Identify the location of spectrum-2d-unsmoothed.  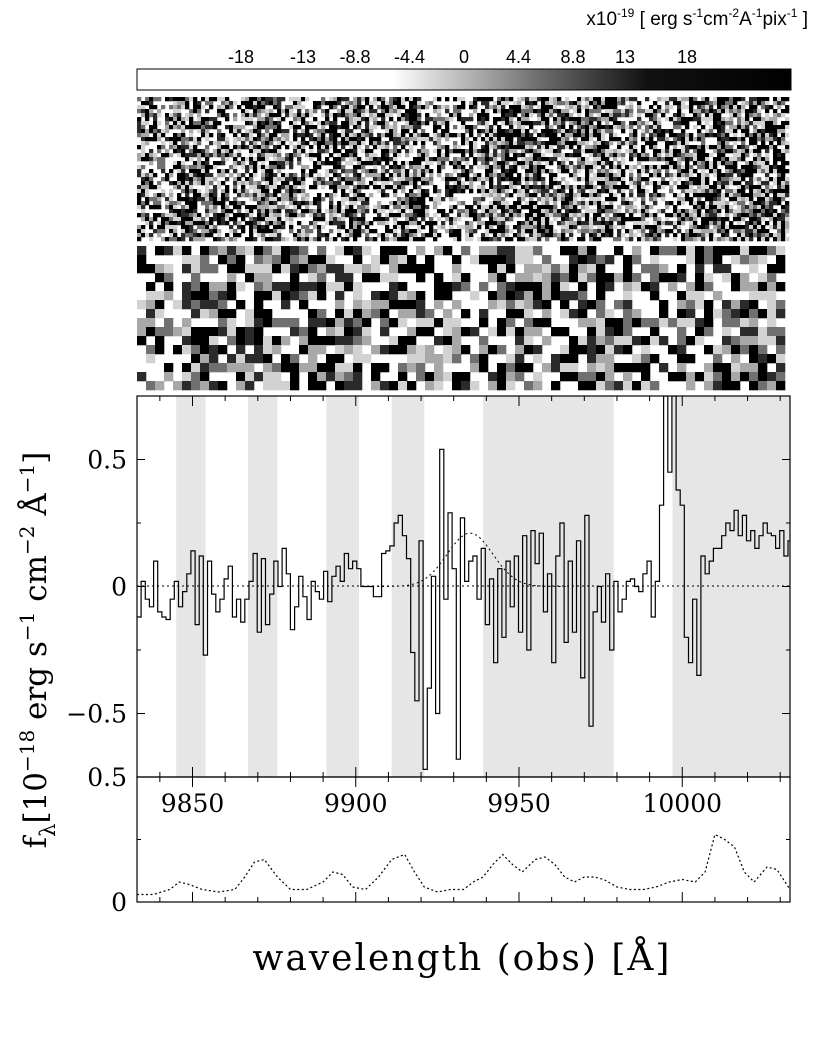
(463, 169).